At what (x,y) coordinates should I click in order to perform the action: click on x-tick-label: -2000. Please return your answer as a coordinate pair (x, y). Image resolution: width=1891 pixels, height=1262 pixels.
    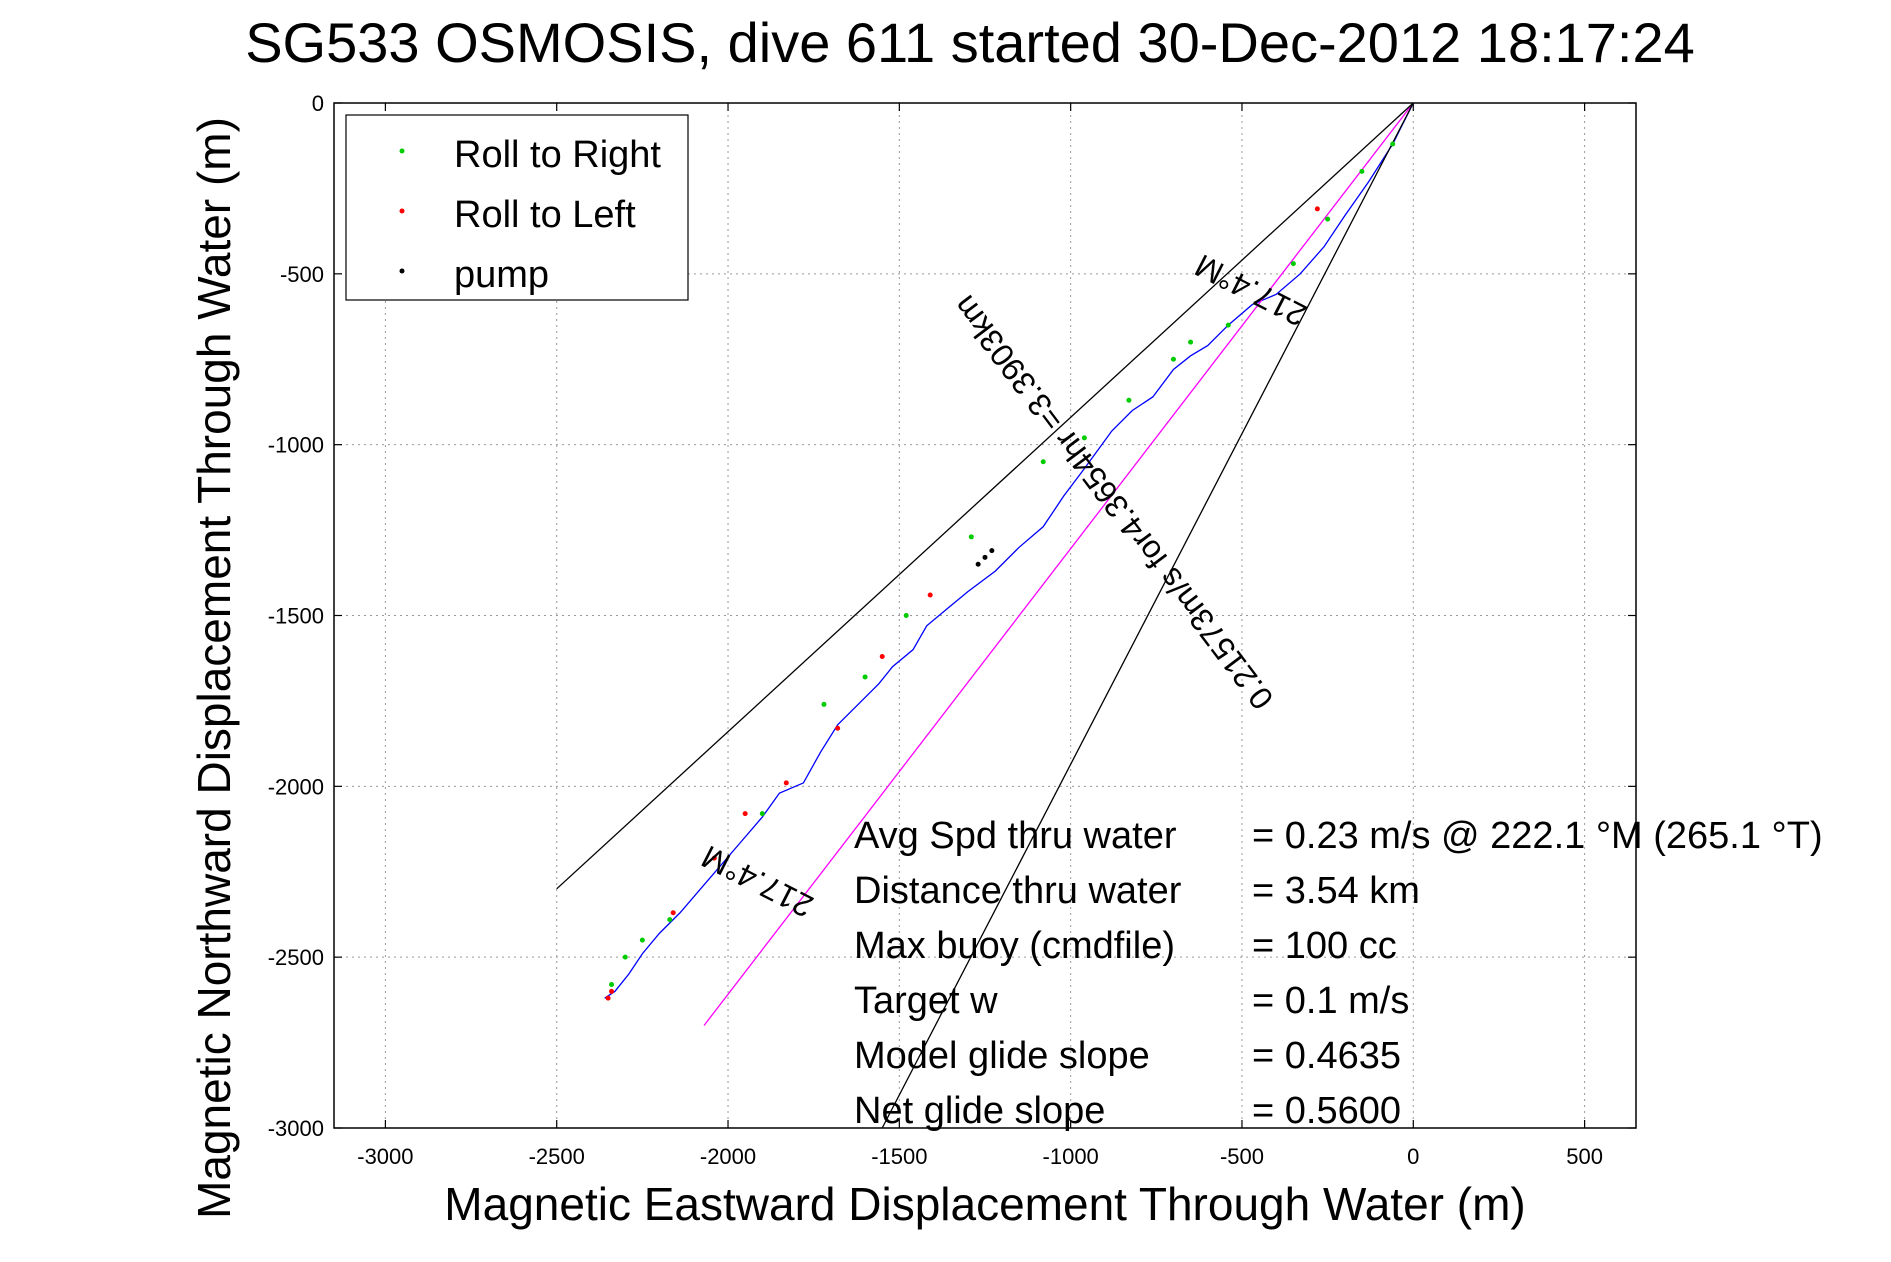
    Looking at the image, I should click on (728, 1156).